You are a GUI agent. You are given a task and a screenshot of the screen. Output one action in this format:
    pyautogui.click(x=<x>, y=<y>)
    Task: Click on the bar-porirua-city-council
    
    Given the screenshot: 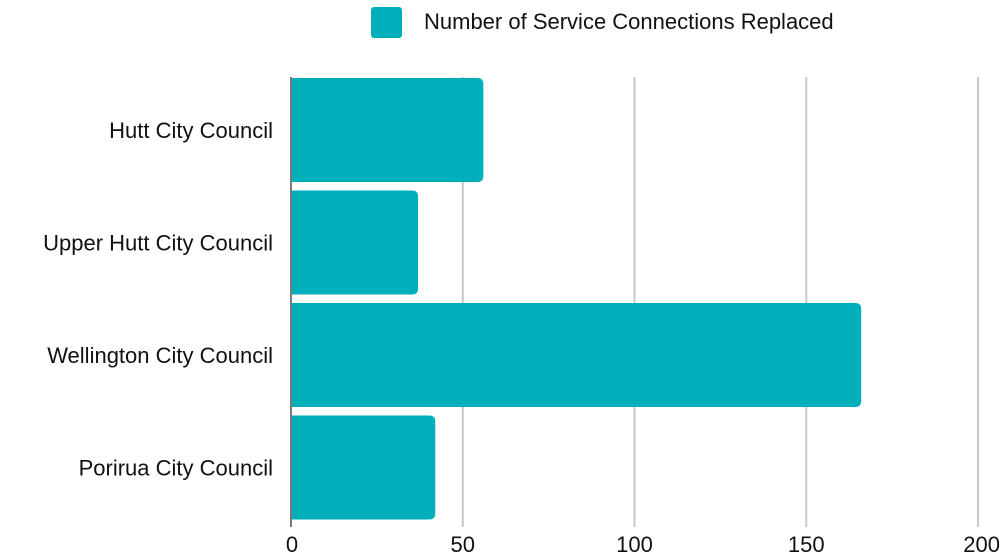 What is the action you would take?
    pyautogui.click(x=363, y=467)
    